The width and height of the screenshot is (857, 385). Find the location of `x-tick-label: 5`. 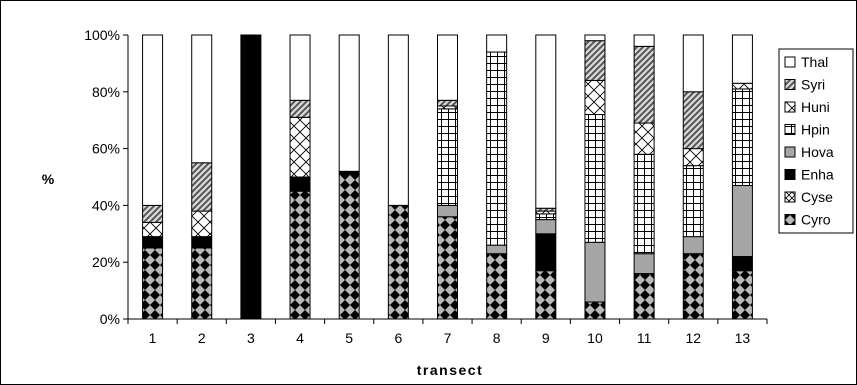

x-tick-label: 5 is located at coordinates (349, 338).